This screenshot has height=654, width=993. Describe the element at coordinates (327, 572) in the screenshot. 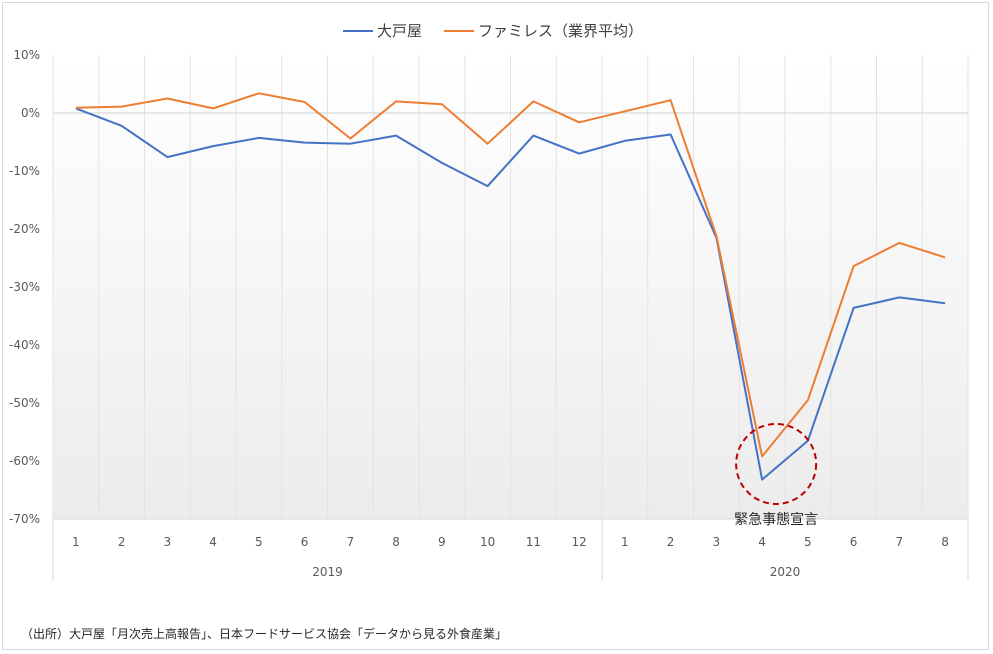

I see `group-label: 2019` at that location.